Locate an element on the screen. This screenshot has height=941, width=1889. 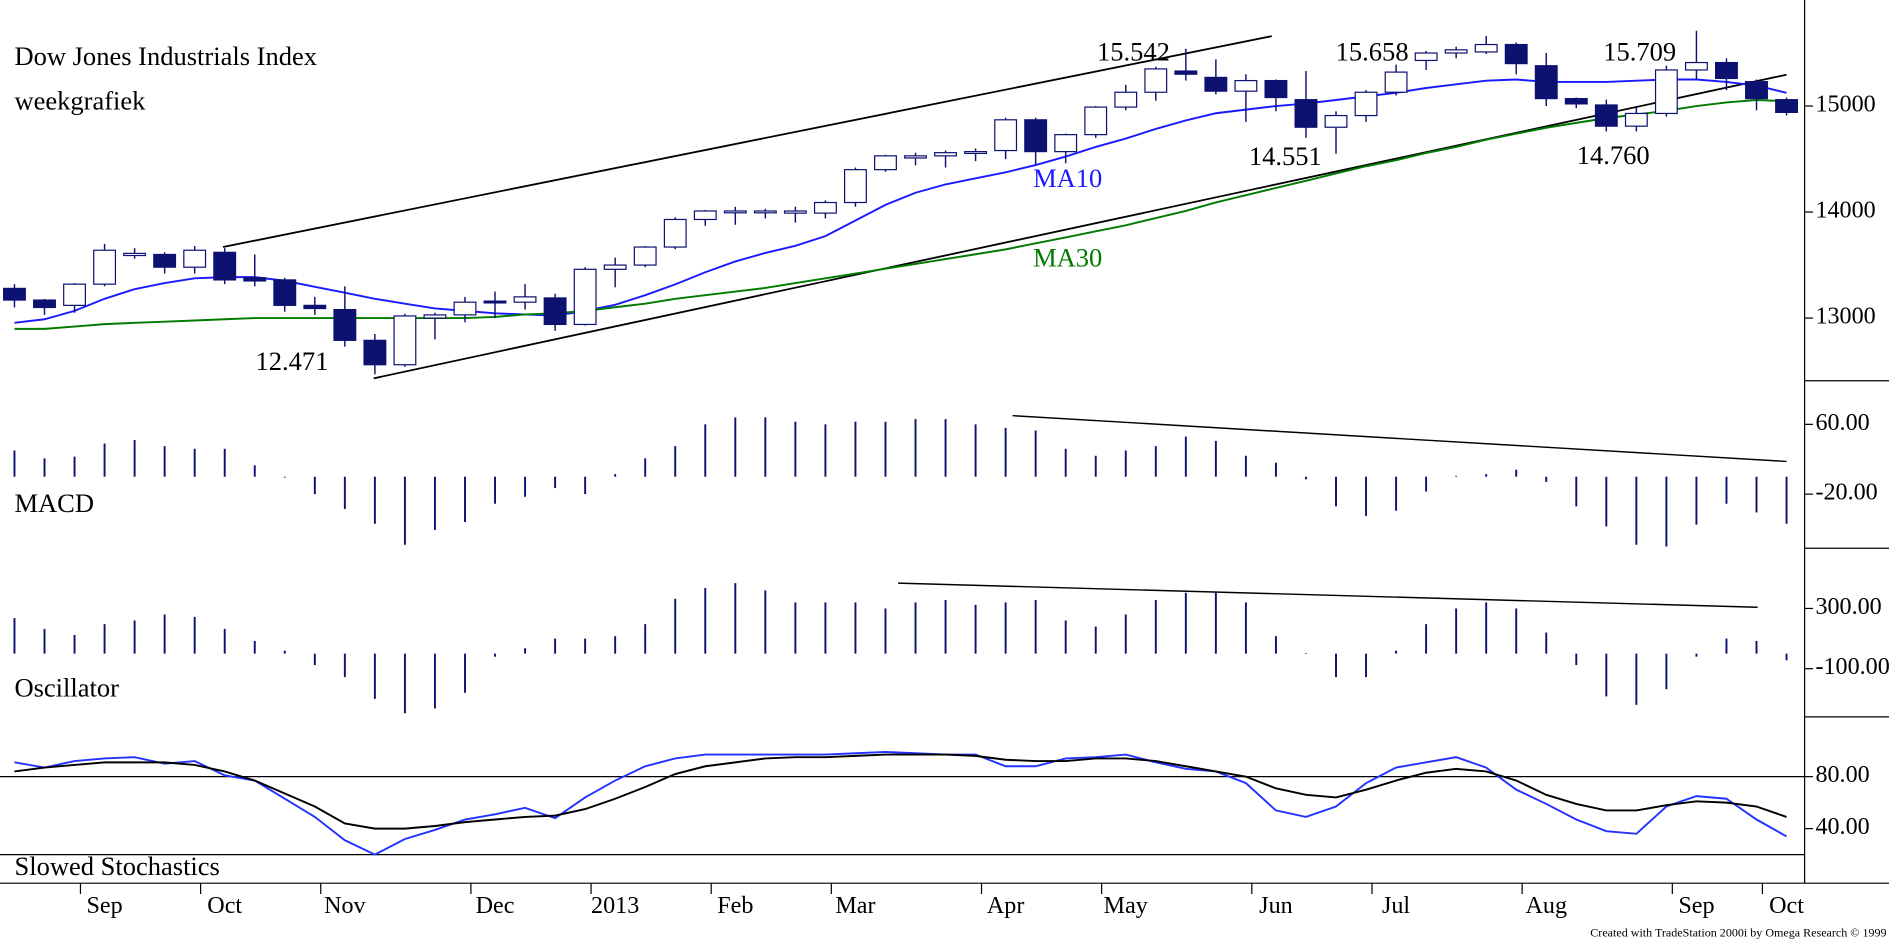
panel-title: Slowed Stochastics is located at coordinates (116, 866).